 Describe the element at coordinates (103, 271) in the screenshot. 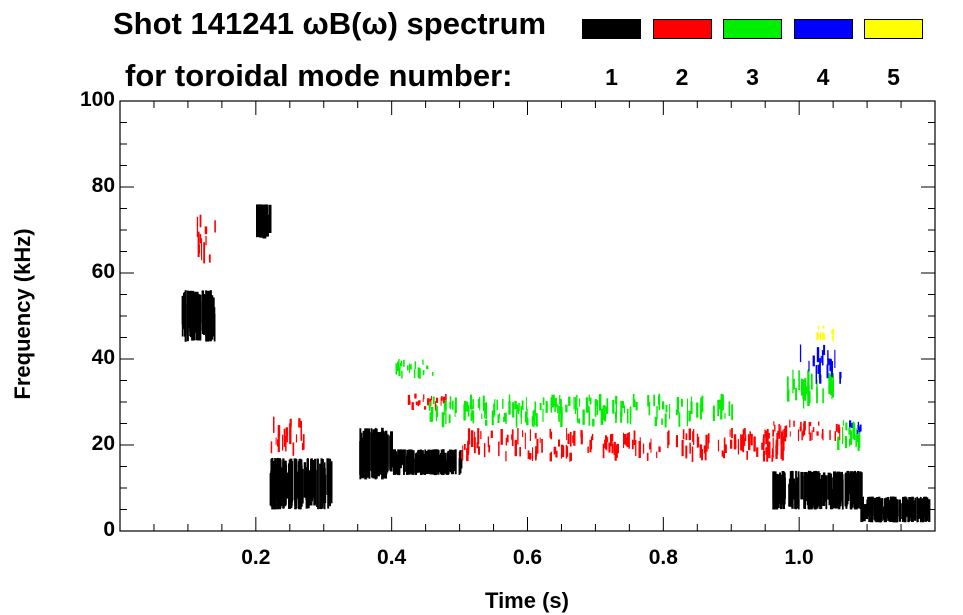

I see `y-tick-label: 60` at that location.